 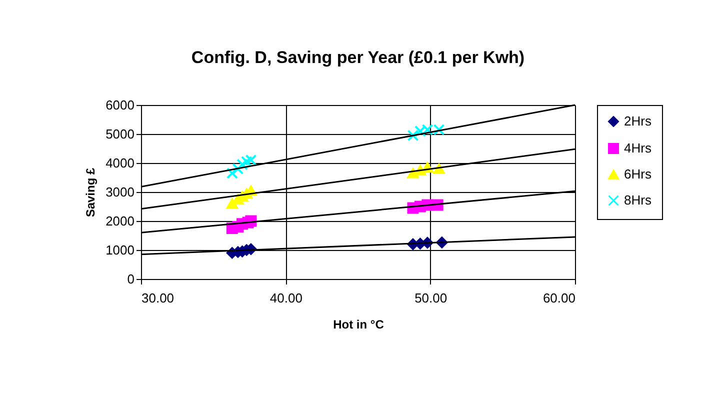 What do you see at coordinates (286, 298) in the screenshot?
I see `x-tick-label: 40.00` at bounding box center [286, 298].